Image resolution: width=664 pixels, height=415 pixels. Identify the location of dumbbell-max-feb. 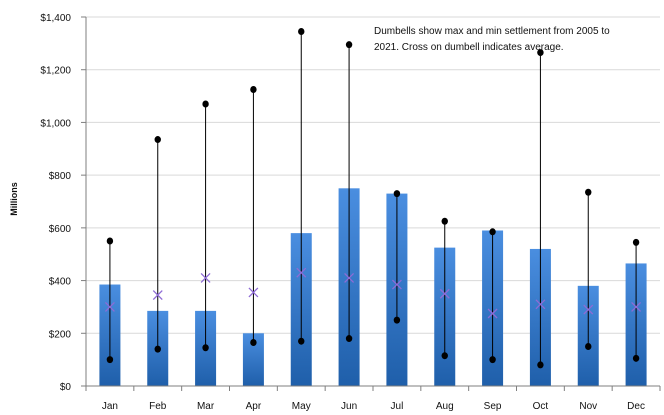
(157, 140).